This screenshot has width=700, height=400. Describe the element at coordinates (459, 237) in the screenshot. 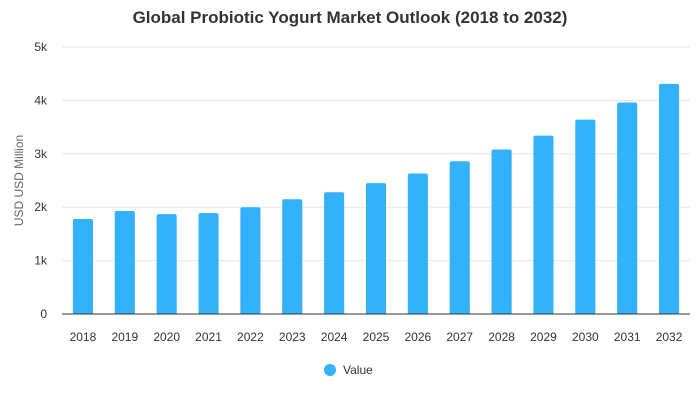

I see `bar-2027` at that location.